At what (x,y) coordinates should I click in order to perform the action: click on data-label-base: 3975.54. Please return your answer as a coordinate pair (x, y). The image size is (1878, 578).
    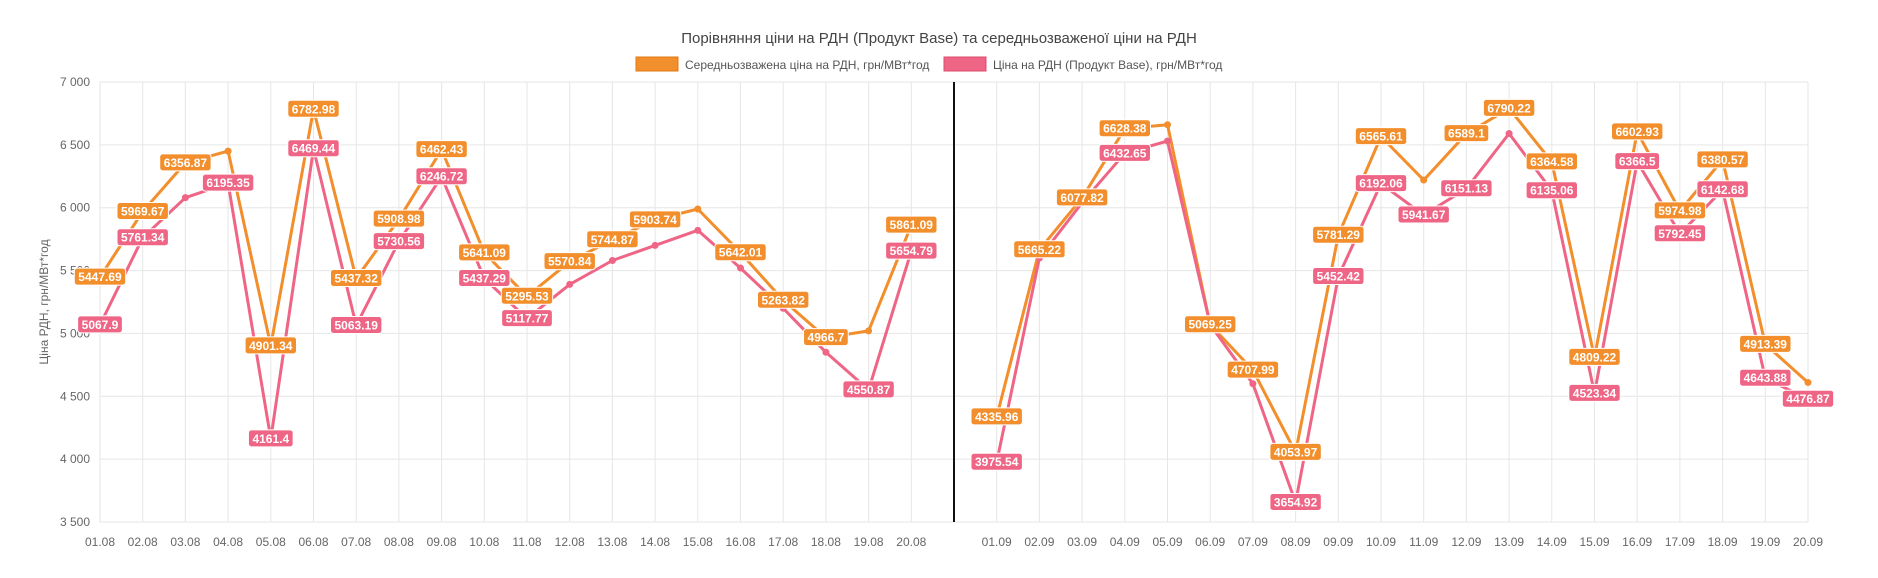
    Looking at the image, I should click on (996, 461).